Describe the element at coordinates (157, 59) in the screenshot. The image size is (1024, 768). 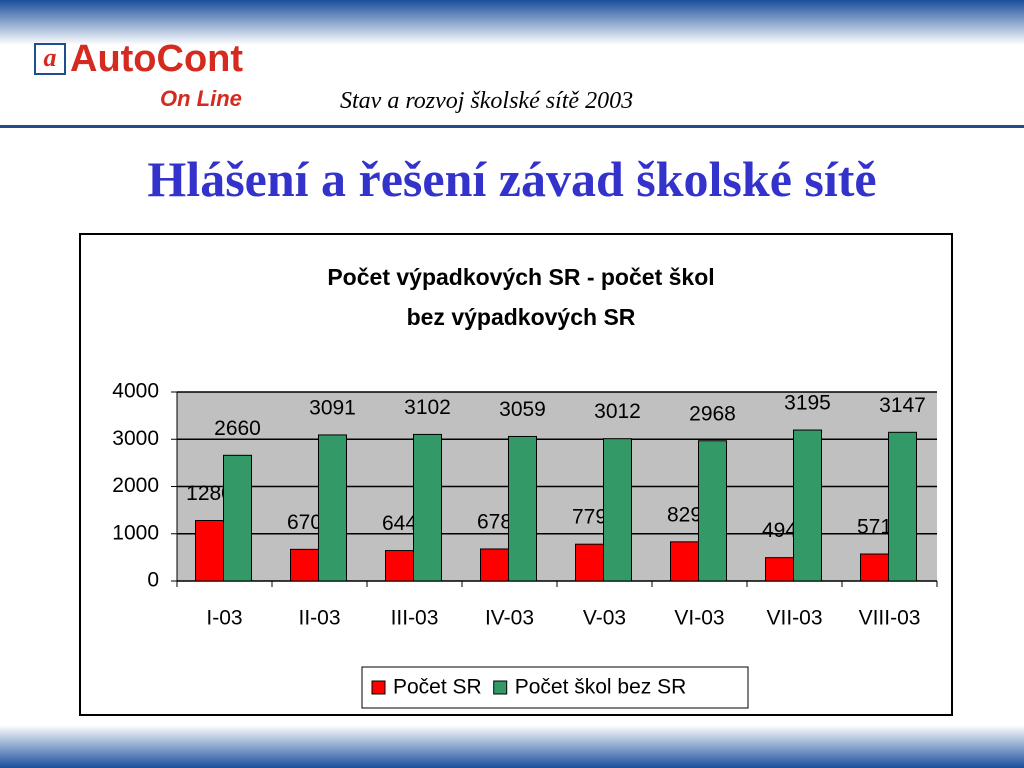
I see `logo: AutoCont` at that location.